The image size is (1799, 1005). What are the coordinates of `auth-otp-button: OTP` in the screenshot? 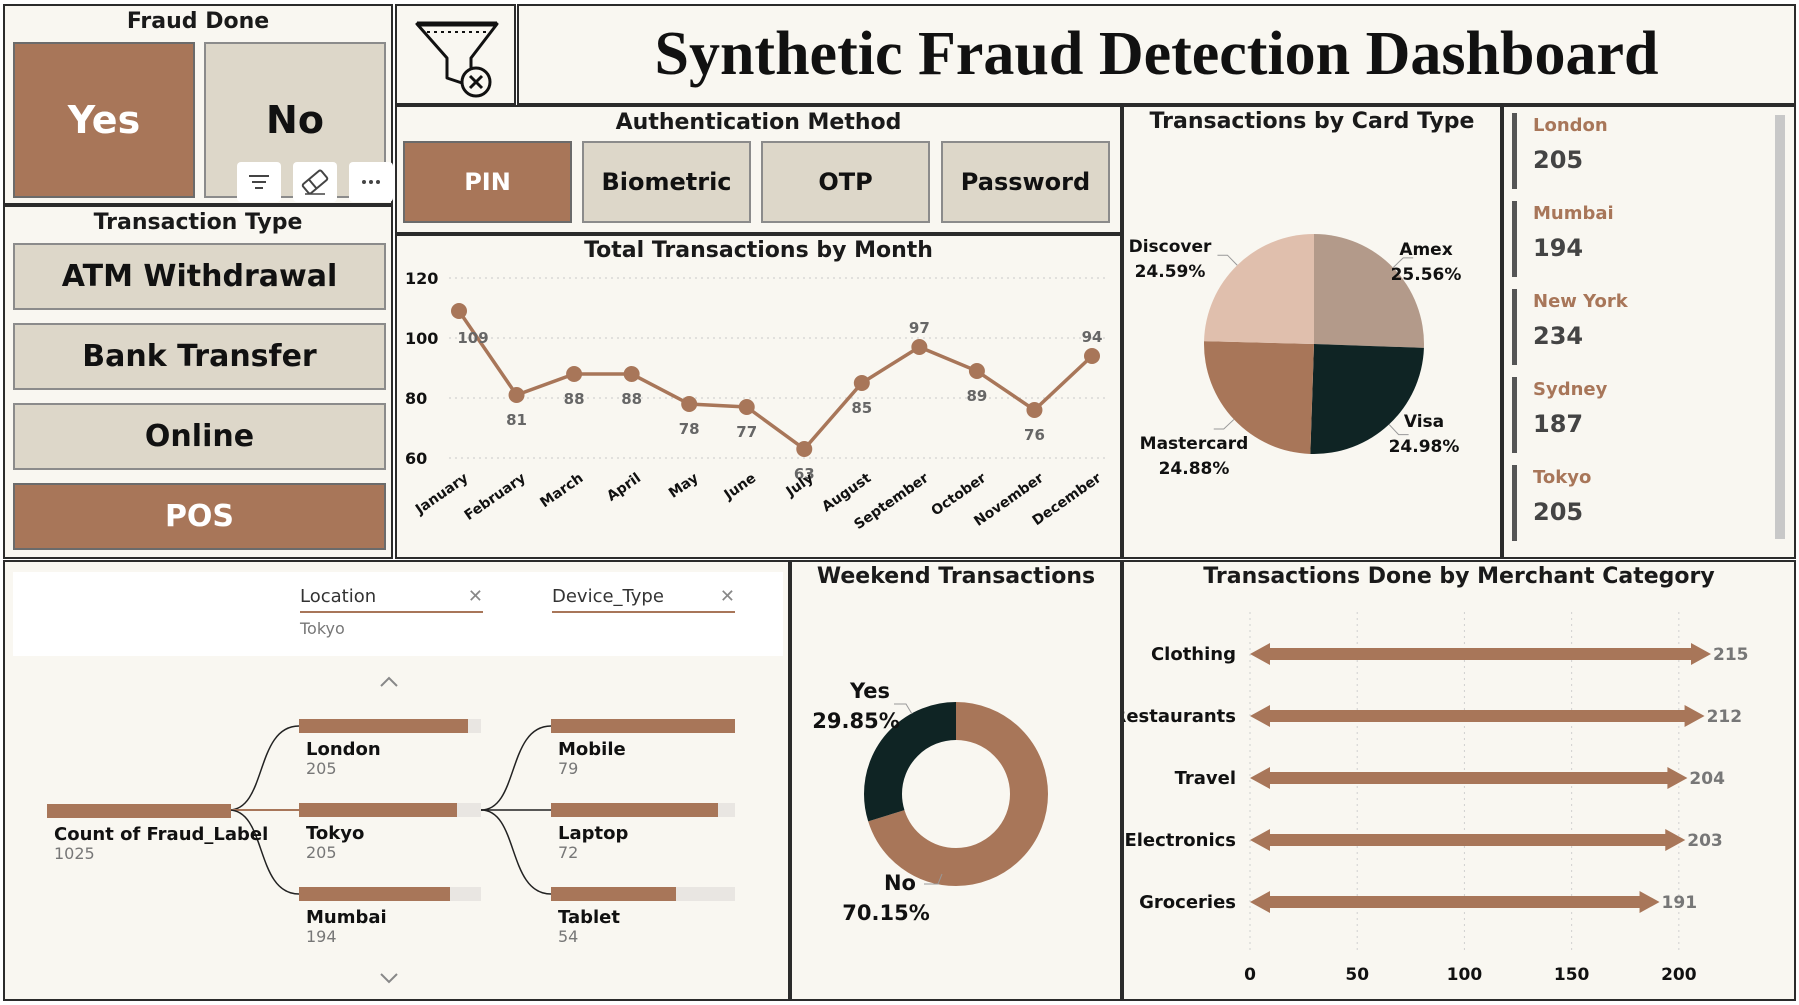 It's located at (845, 182).